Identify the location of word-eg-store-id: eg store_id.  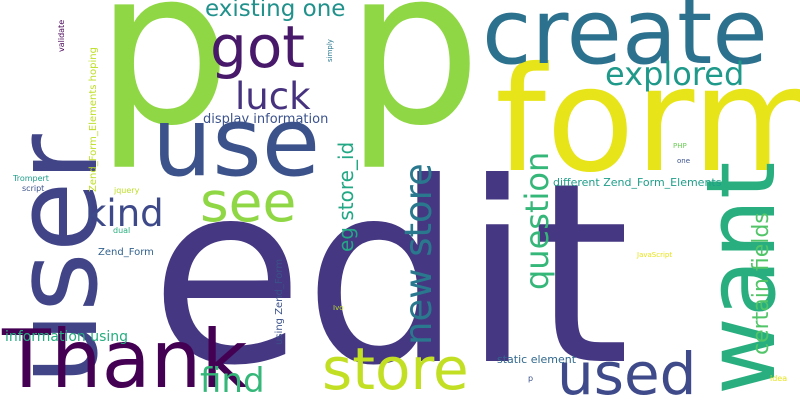
(346, 196).